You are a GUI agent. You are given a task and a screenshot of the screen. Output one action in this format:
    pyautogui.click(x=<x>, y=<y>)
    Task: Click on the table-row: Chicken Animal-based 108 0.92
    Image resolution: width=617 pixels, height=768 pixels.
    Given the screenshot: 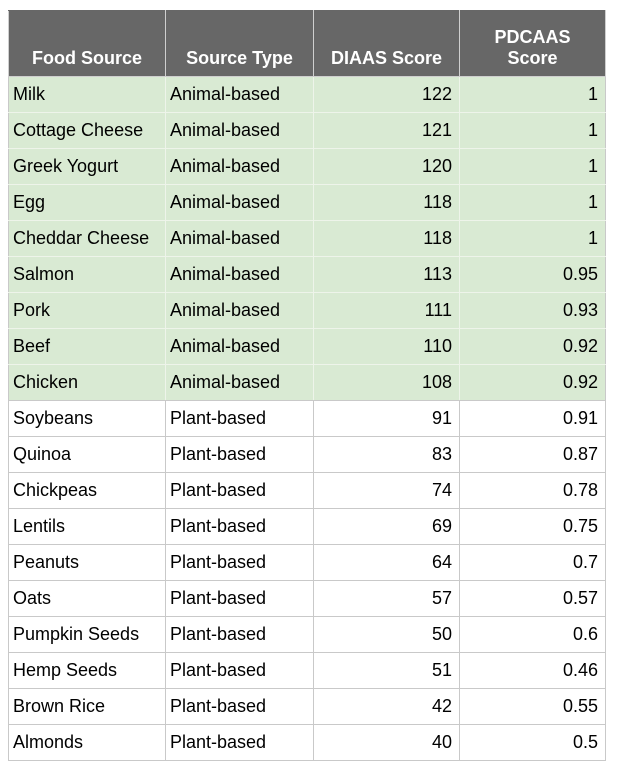 What is the action you would take?
    pyautogui.click(x=307, y=382)
    